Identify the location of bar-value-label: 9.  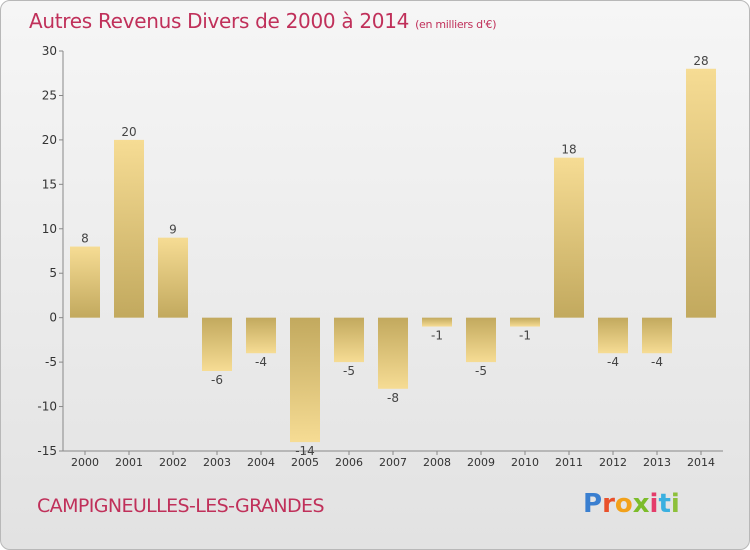
(173, 230).